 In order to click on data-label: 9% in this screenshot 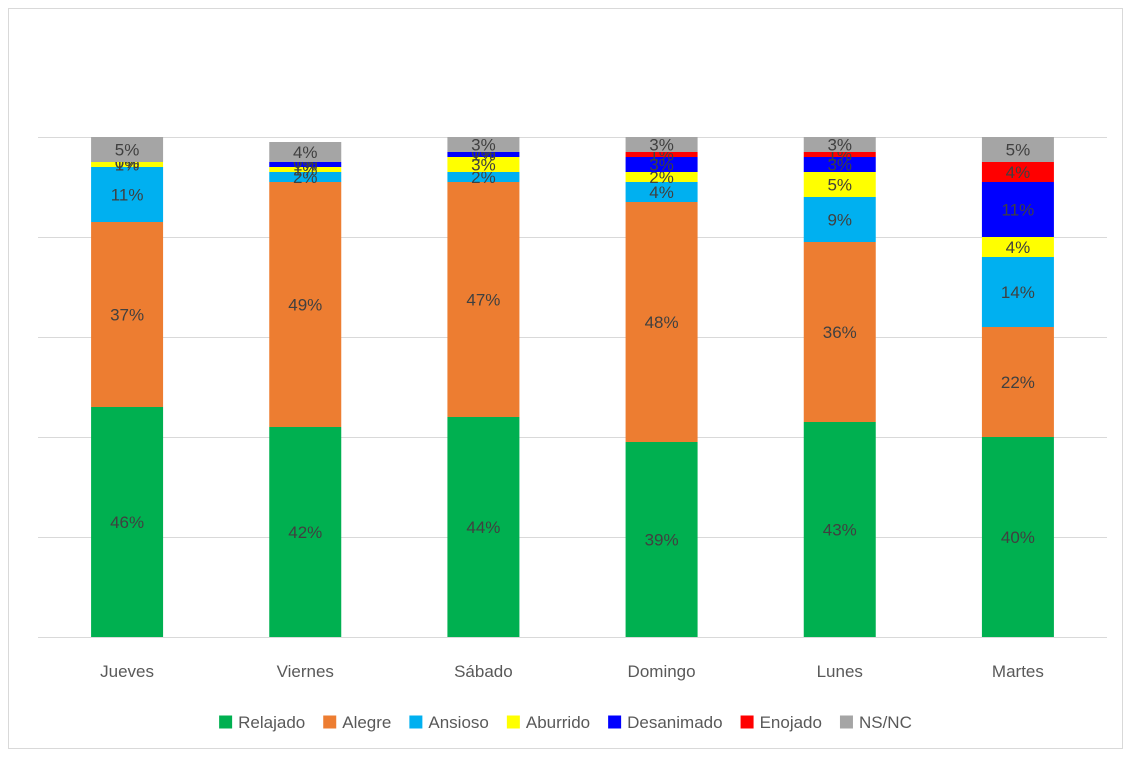, I will do `click(839, 220)`.